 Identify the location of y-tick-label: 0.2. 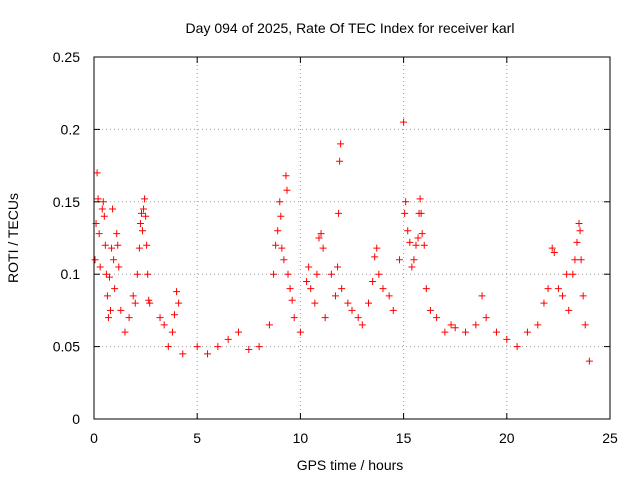
(71, 129).